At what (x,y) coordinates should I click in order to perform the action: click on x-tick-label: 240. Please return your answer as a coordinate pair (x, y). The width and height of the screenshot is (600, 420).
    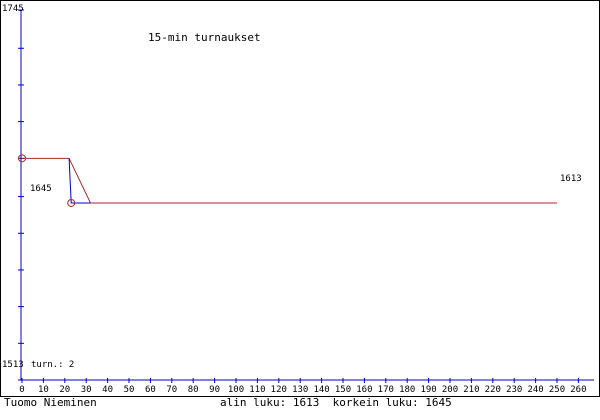
    Looking at the image, I should click on (535, 390).